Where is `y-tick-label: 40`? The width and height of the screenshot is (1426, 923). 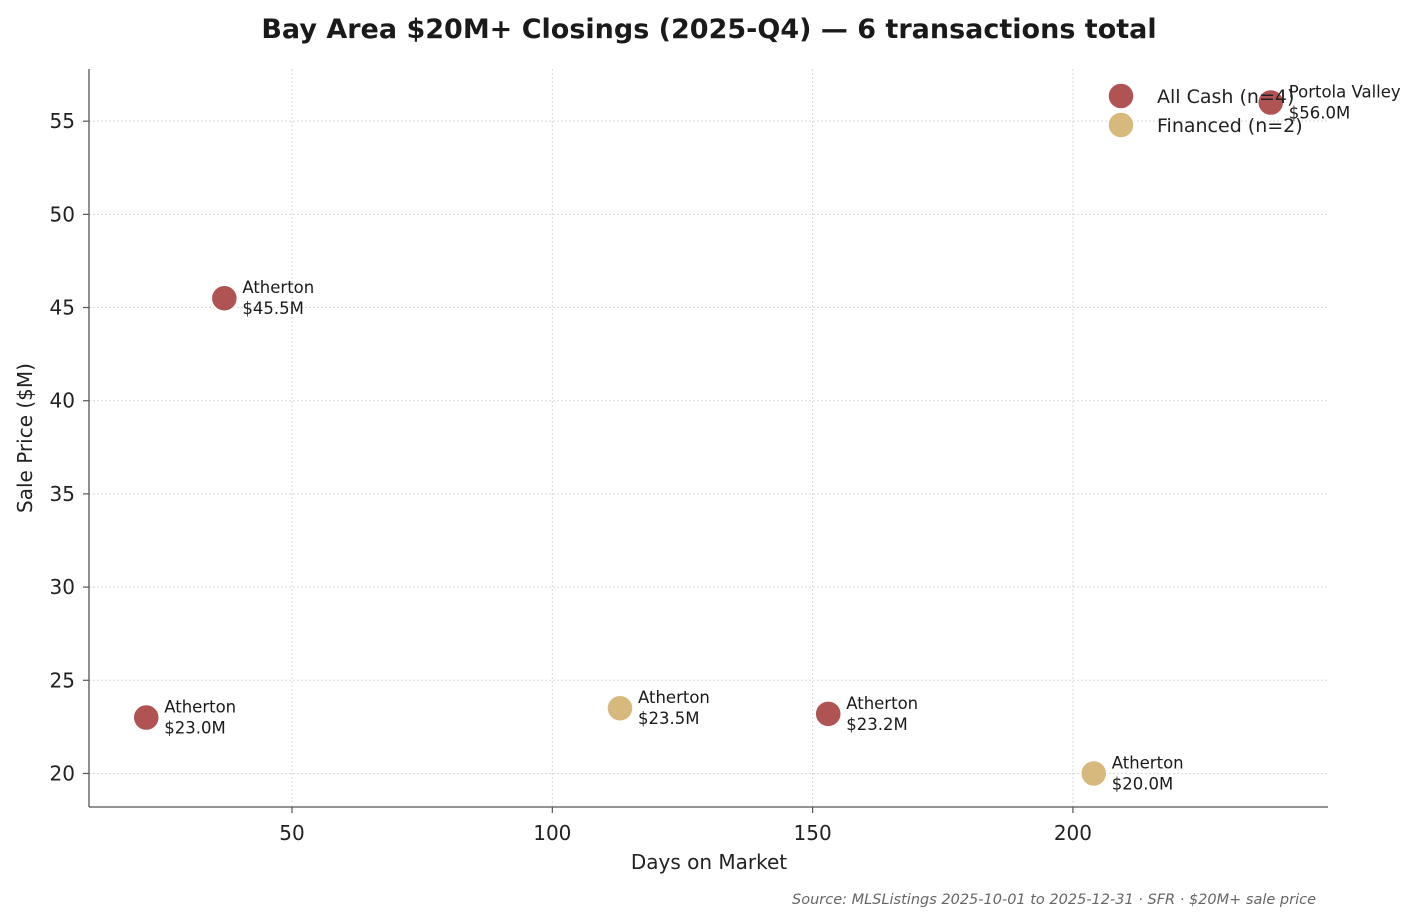 y-tick-label: 40 is located at coordinates (62, 401).